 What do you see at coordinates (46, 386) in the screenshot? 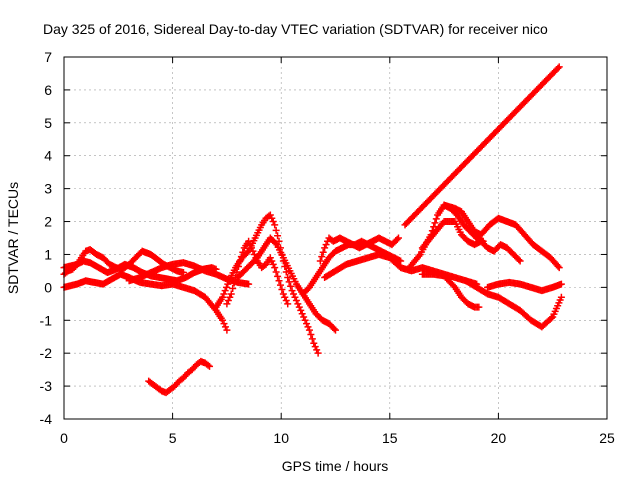
I see `y-tick-label: -3` at bounding box center [46, 386].